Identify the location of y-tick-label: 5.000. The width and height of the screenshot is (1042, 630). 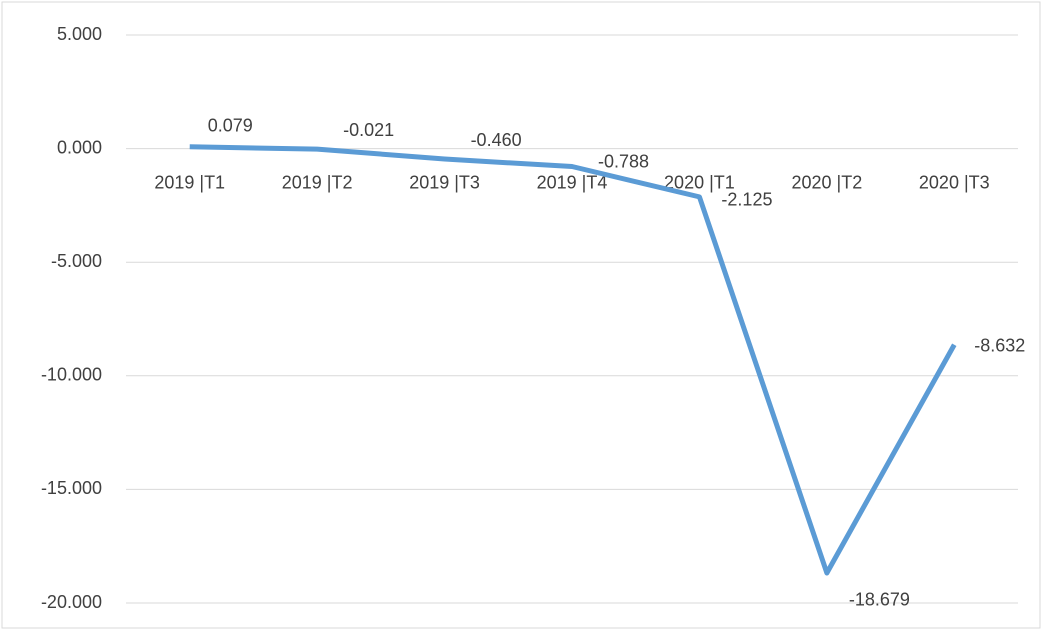
(79, 34).